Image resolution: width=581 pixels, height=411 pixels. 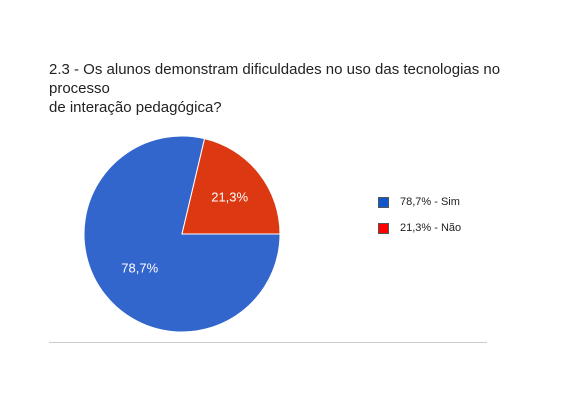 I want to click on legend-swatch-nao, so click(x=383, y=228).